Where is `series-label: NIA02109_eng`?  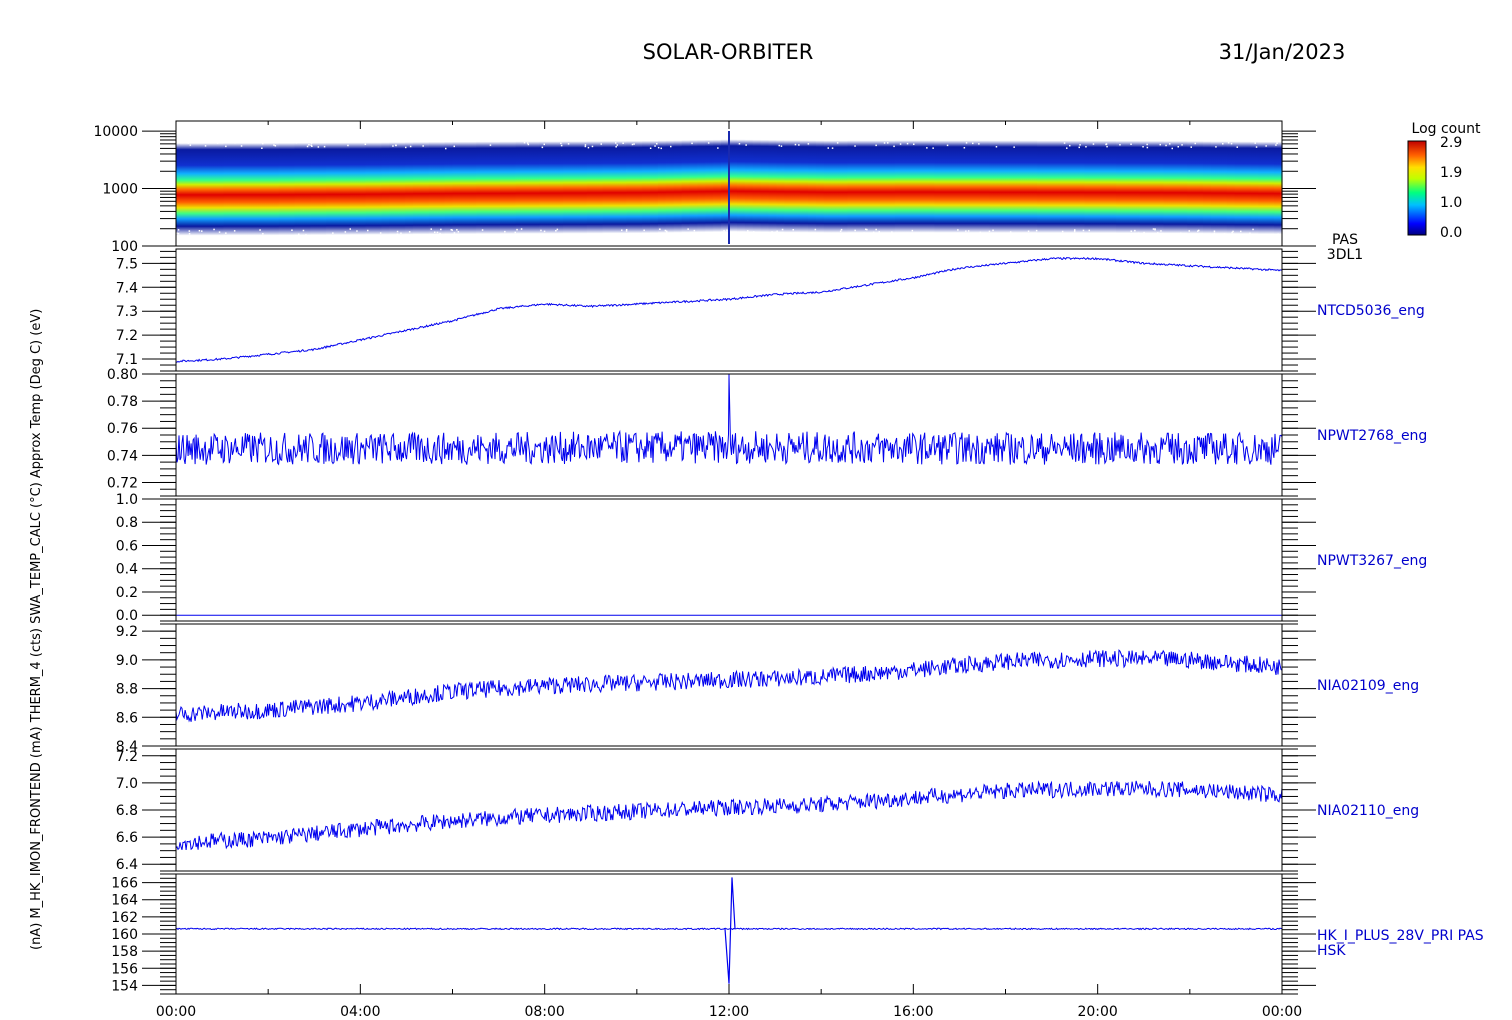
series-label: NIA02109_eng is located at coordinates (1368, 686).